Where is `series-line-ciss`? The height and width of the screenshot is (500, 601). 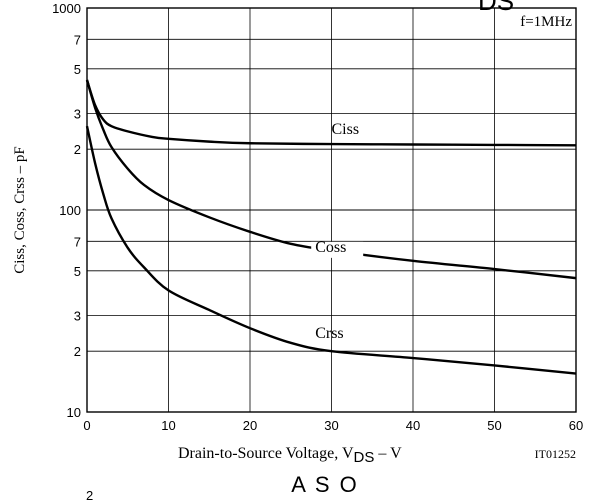 series-line-ciss is located at coordinates (331, 113).